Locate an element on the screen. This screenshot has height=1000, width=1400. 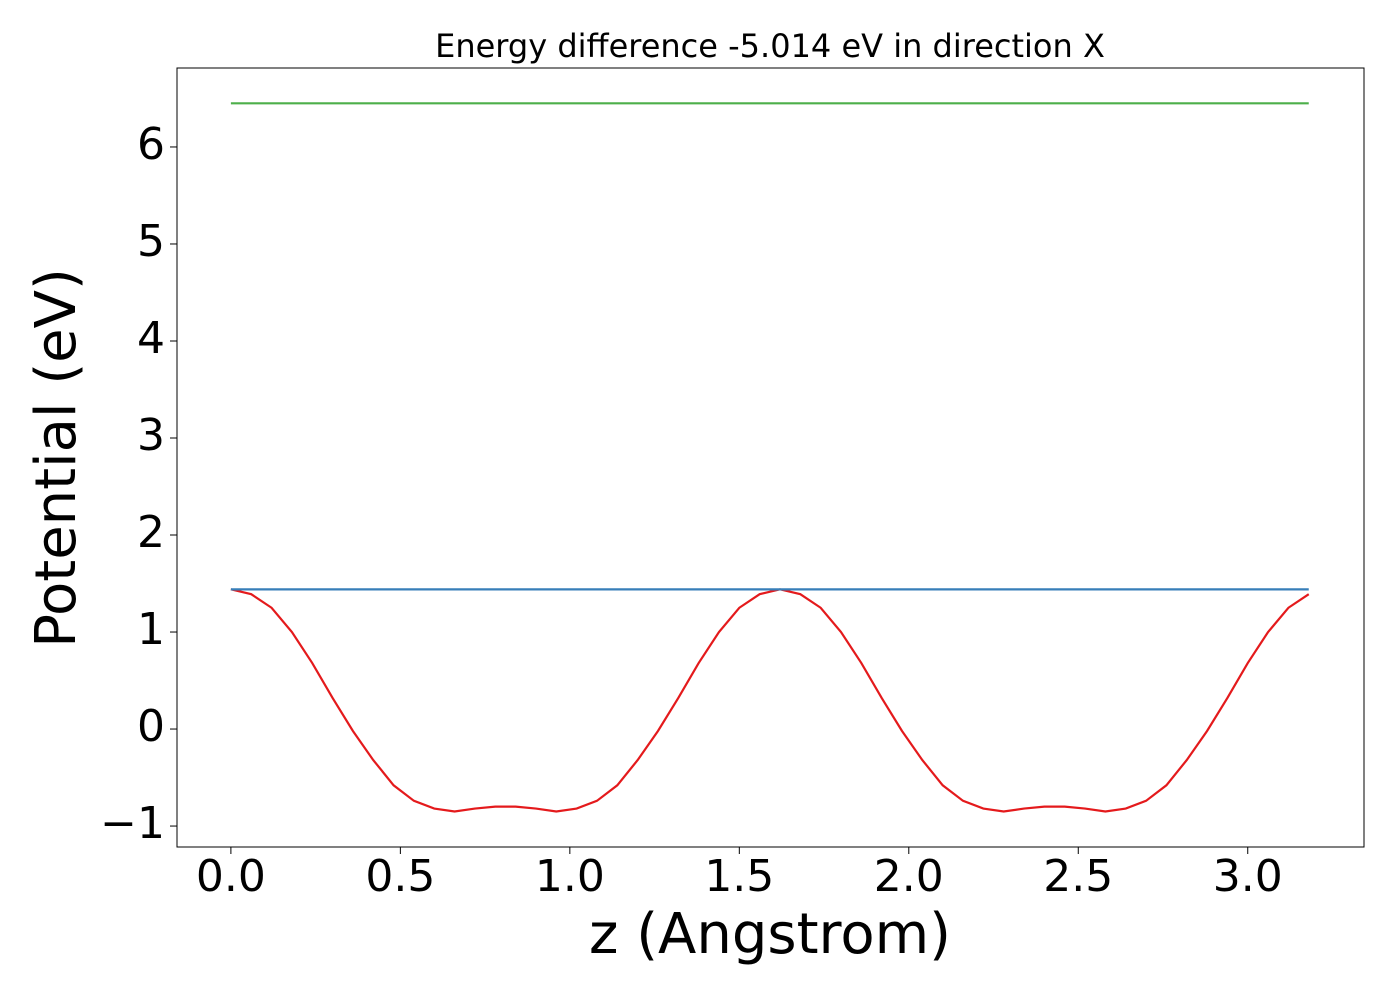
y-tick-label: 5 is located at coordinates (151, 241).